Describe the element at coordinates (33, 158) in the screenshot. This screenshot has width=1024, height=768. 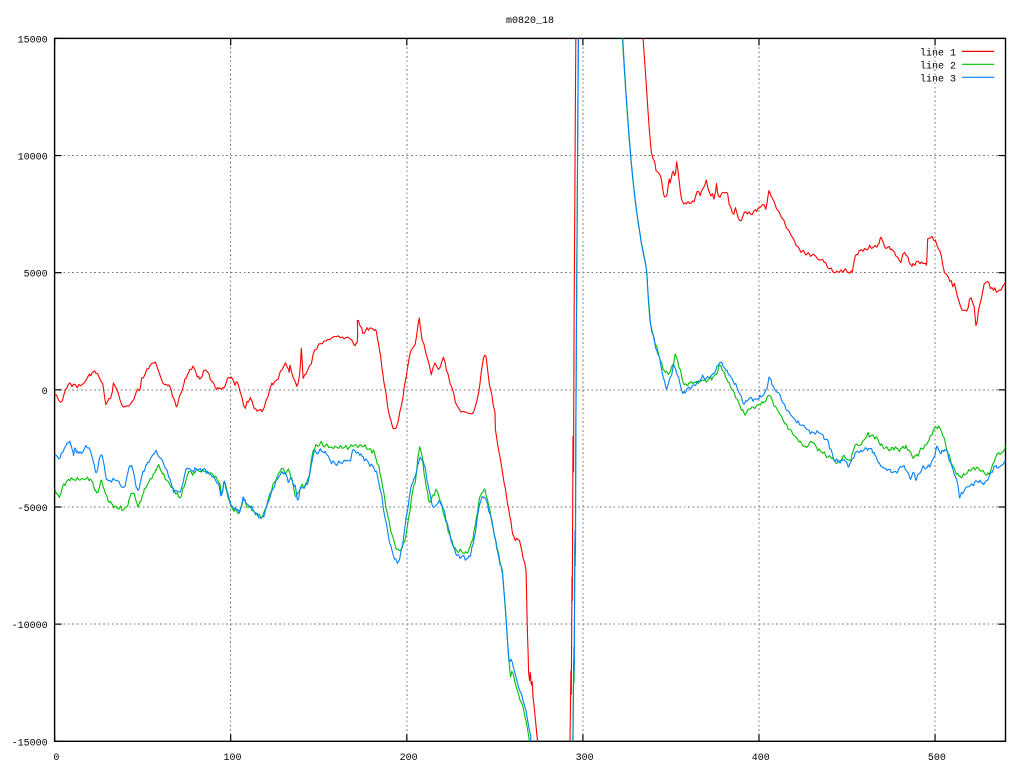
I see `svg-text: 10000` at that location.